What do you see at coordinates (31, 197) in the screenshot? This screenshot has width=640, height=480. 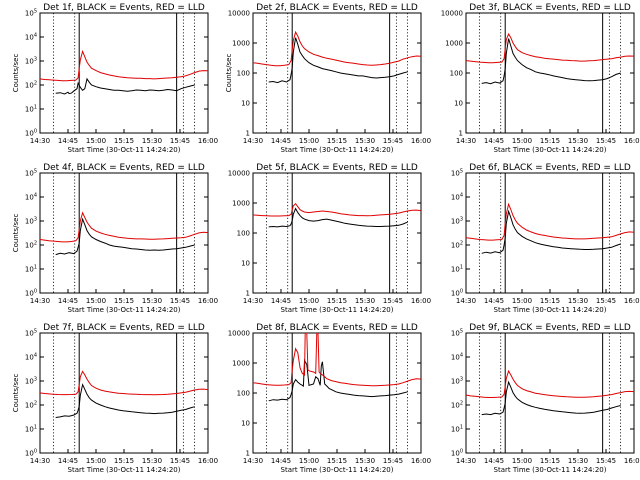 I see `y-tick-label: 10⁴` at bounding box center [31, 197].